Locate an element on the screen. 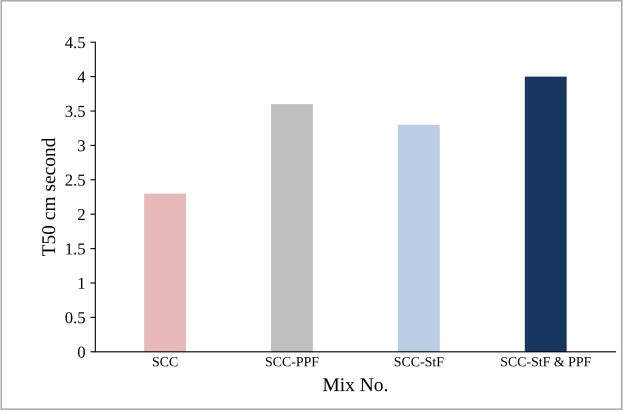 This screenshot has width=623, height=410. y-tick-label: 4 is located at coordinates (82, 76).